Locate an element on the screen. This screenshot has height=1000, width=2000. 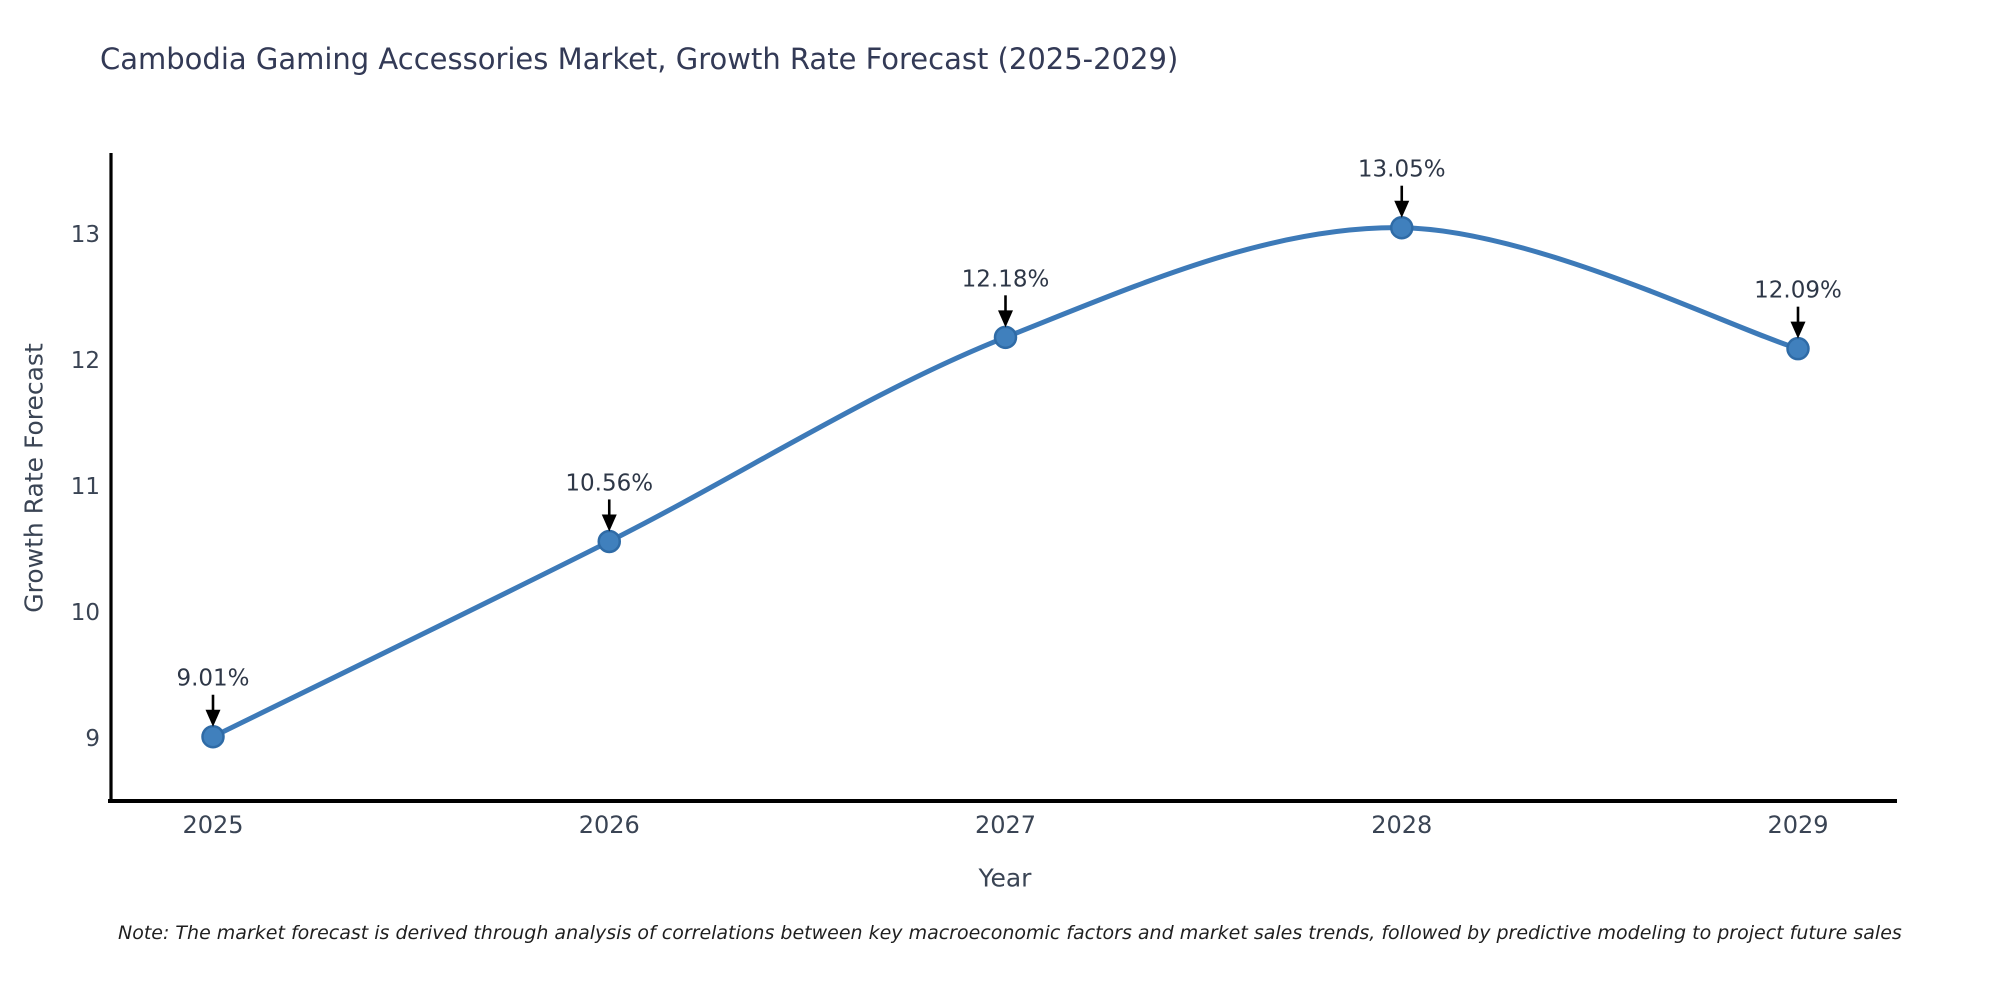
x-tick-label: 2026 is located at coordinates (609, 825).